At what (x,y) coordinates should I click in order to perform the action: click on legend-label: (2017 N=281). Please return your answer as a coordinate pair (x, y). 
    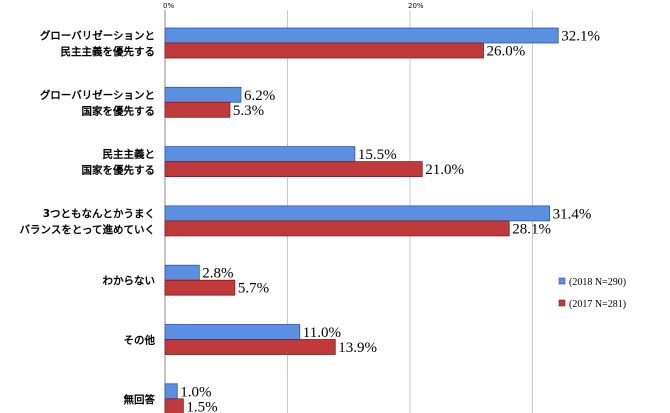
    Looking at the image, I should click on (597, 304).